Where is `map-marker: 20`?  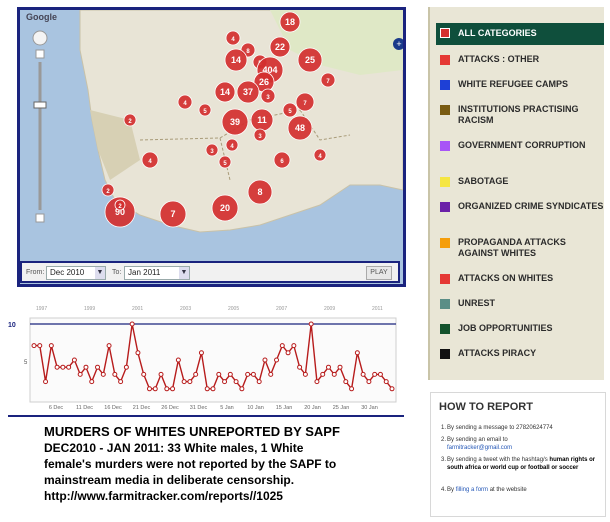
map-marker: 20 is located at coordinates (225, 208).